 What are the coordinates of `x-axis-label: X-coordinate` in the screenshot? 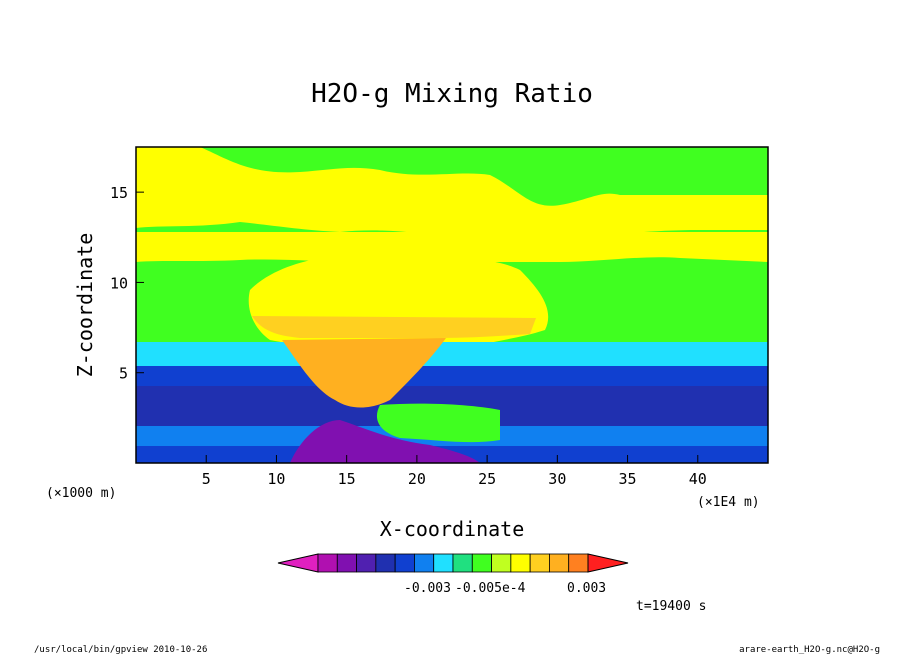 It's located at (452, 529).